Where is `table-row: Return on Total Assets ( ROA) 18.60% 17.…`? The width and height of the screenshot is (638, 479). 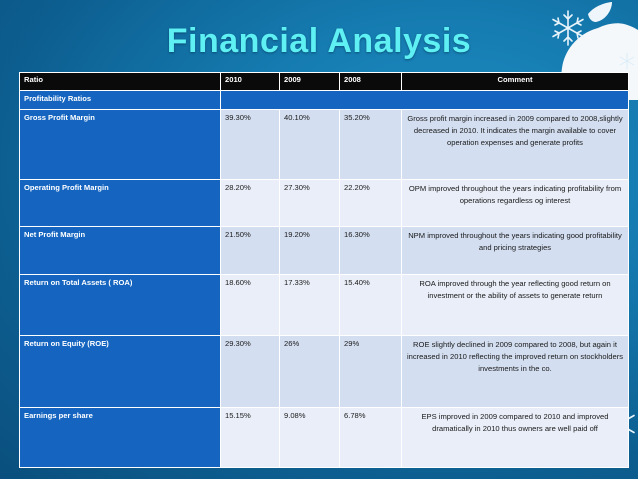 table-row: Return on Total Assets ( ROA) 18.60% 17.… is located at coordinates (324, 305).